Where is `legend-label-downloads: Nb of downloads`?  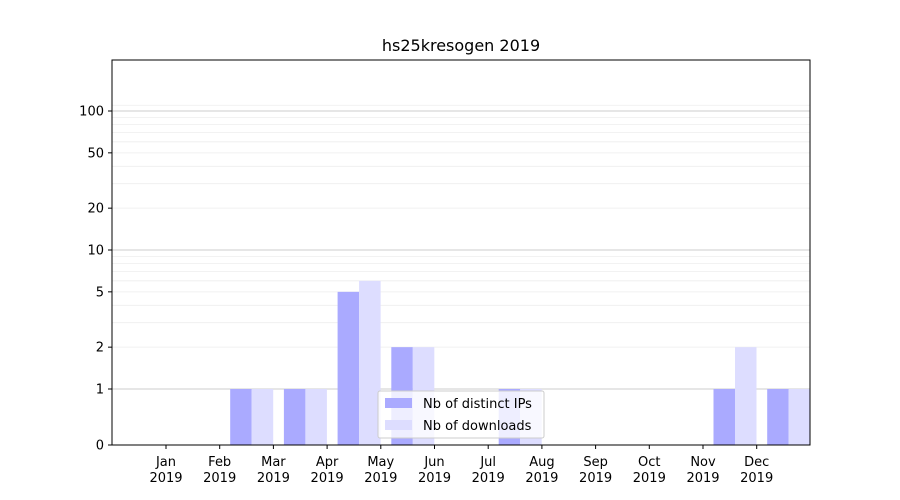
legend-label-downloads: Nb of downloads is located at coordinates (477, 426).